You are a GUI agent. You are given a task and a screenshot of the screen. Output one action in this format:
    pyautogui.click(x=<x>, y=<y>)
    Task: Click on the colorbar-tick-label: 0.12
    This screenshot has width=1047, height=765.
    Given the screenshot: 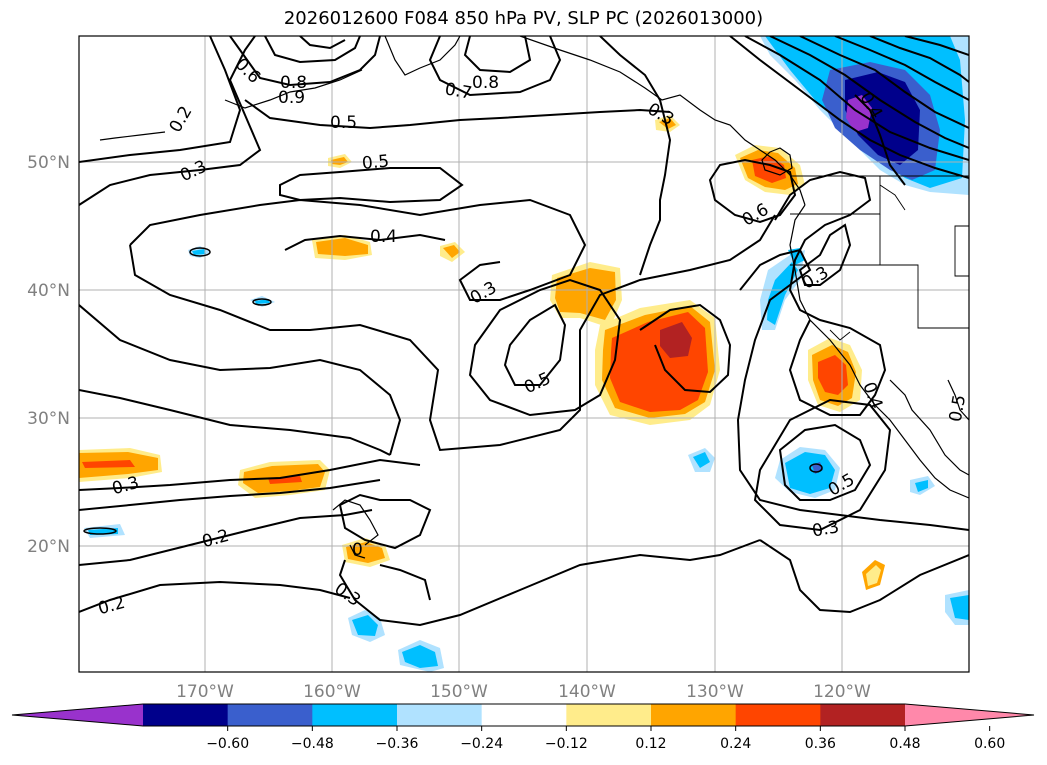 What is the action you would take?
    pyautogui.click(x=650, y=744)
    